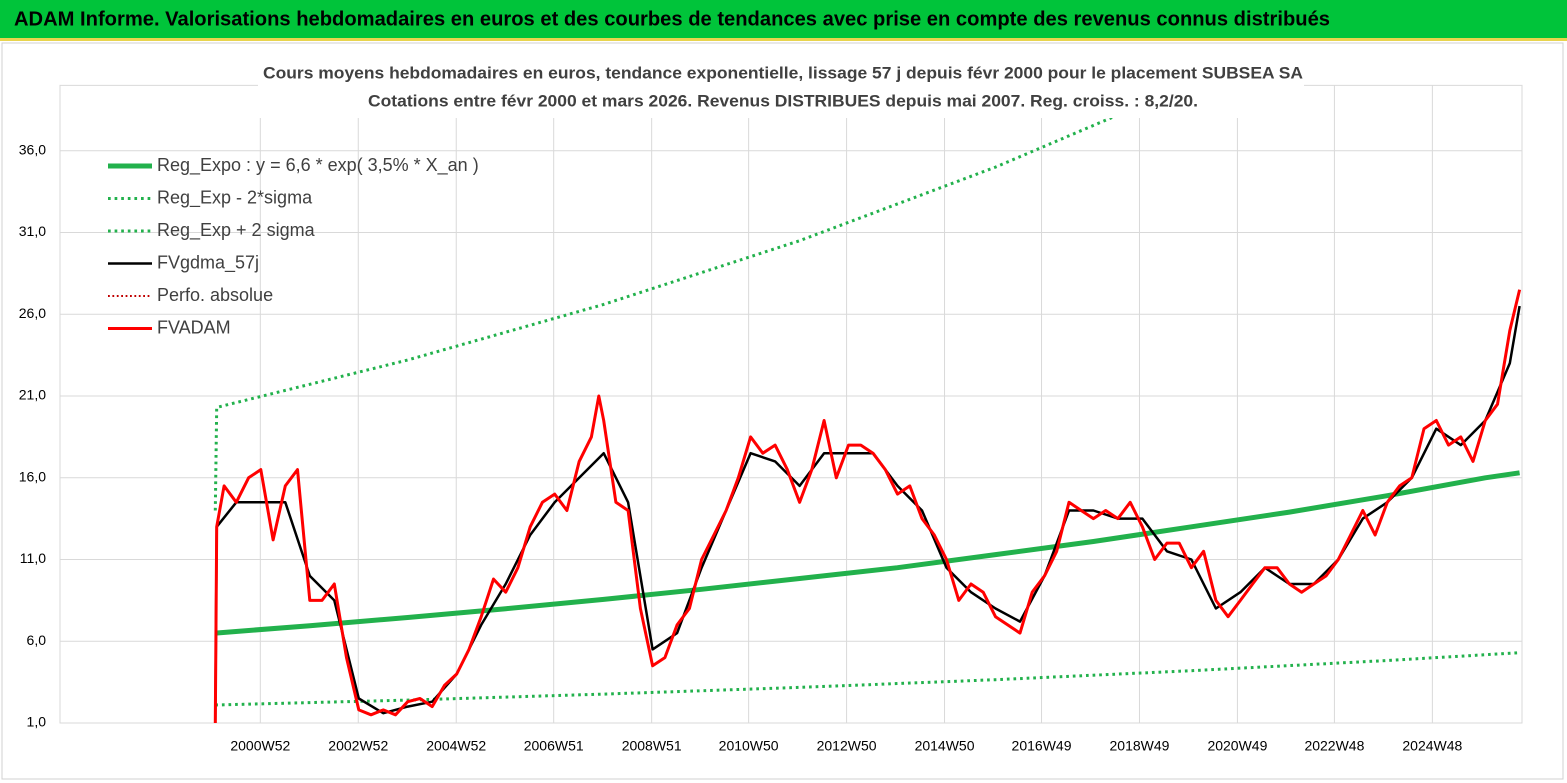  I want to click on x-tick-label: 2018W49, so click(1140, 746).